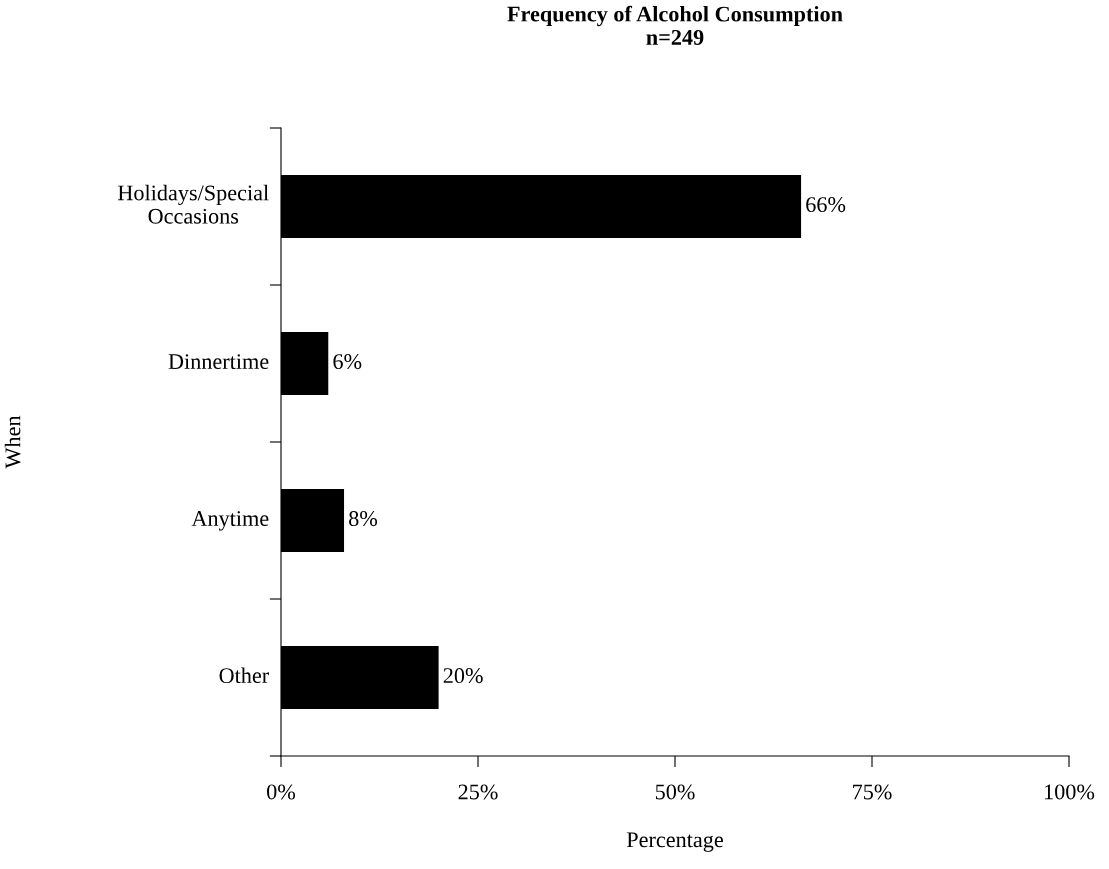  What do you see at coordinates (872, 792) in the screenshot?
I see `x-tick-label: 75%` at bounding box center [872, 792].